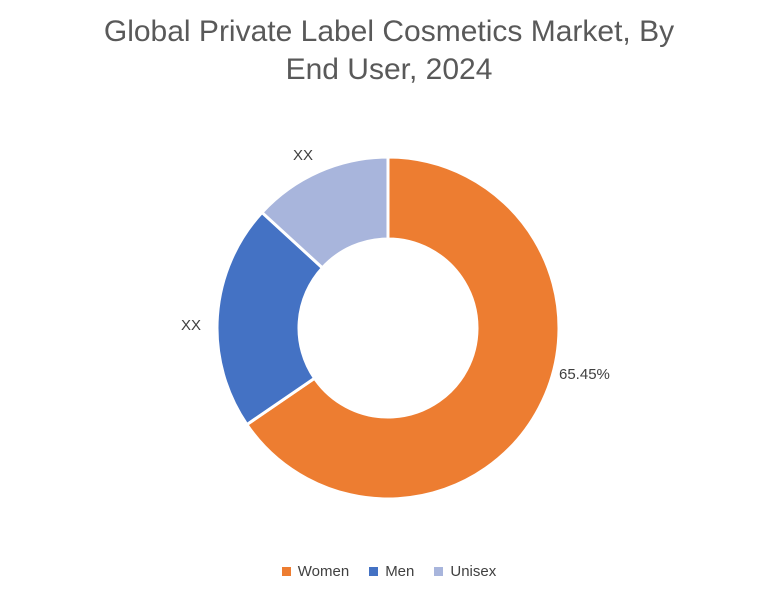  Describe the element at coordinates (191, 325) in the screenshot. I see `data-label-men: XX` at that location.